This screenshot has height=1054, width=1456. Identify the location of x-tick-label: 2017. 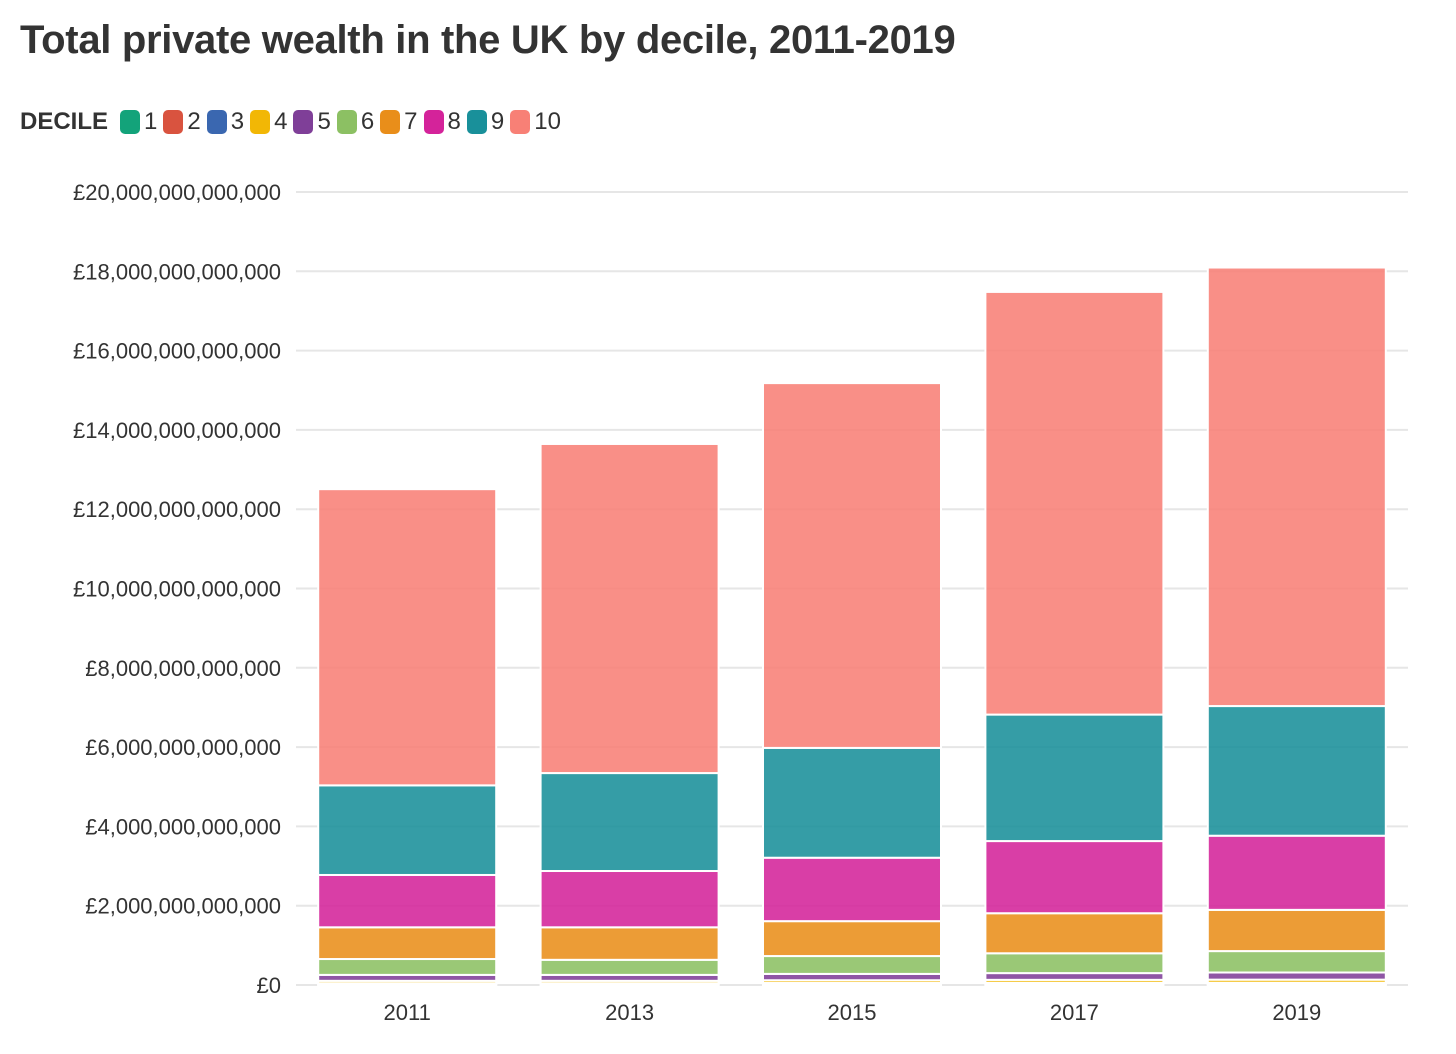
(1074, 1012).